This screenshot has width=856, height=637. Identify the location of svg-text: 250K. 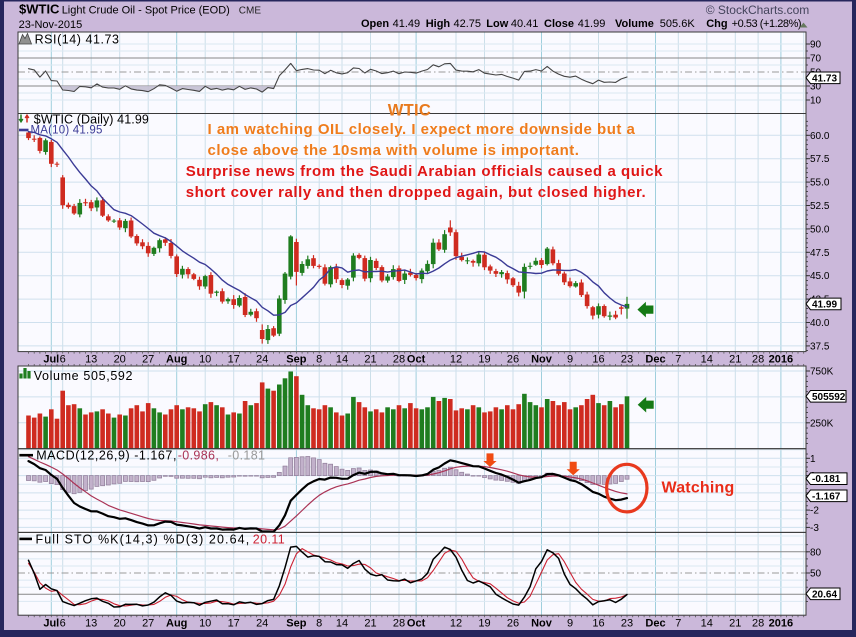
(822, 423).